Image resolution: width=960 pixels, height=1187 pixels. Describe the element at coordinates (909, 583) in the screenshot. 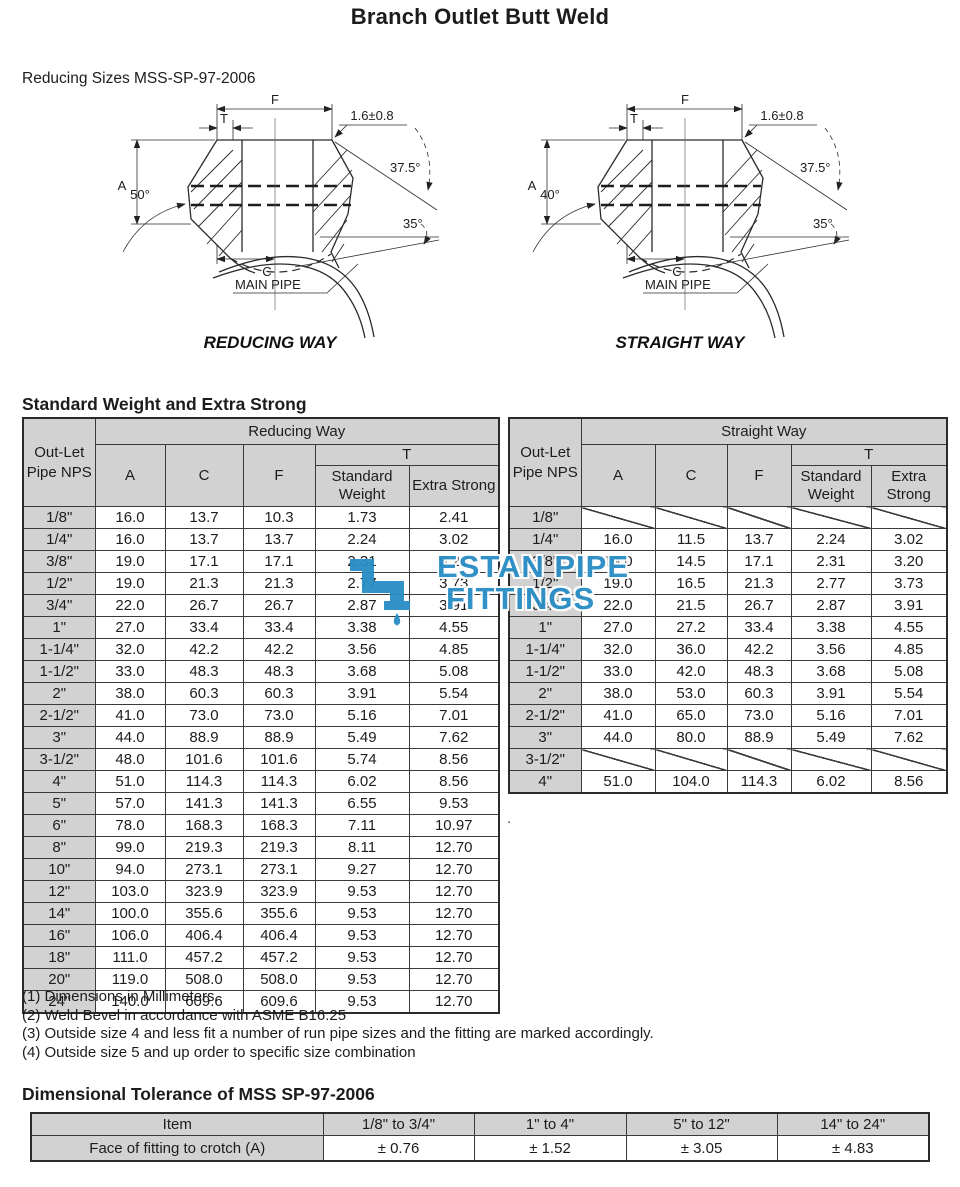

I see `data-cell: 3.73` at that location.